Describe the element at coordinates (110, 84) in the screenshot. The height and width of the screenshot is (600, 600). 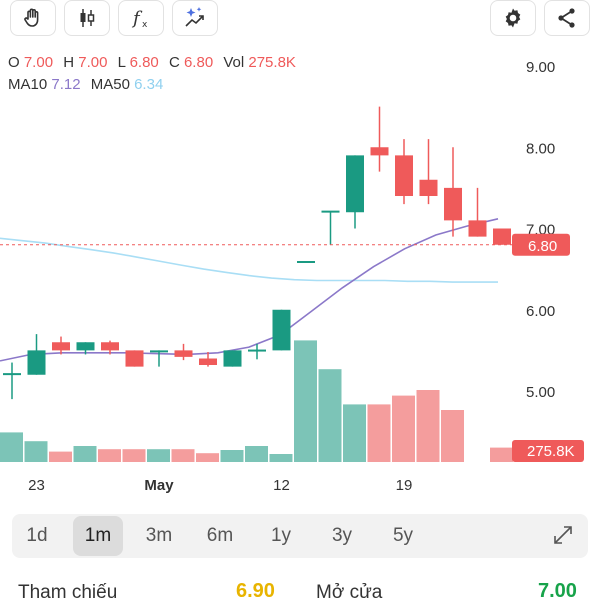
I see `ma50-label: MA50` at that location.